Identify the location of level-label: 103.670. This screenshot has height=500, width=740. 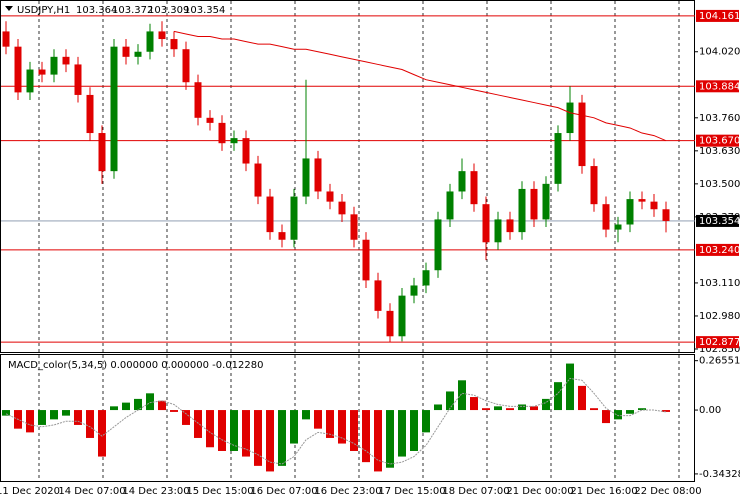
(719, 141).